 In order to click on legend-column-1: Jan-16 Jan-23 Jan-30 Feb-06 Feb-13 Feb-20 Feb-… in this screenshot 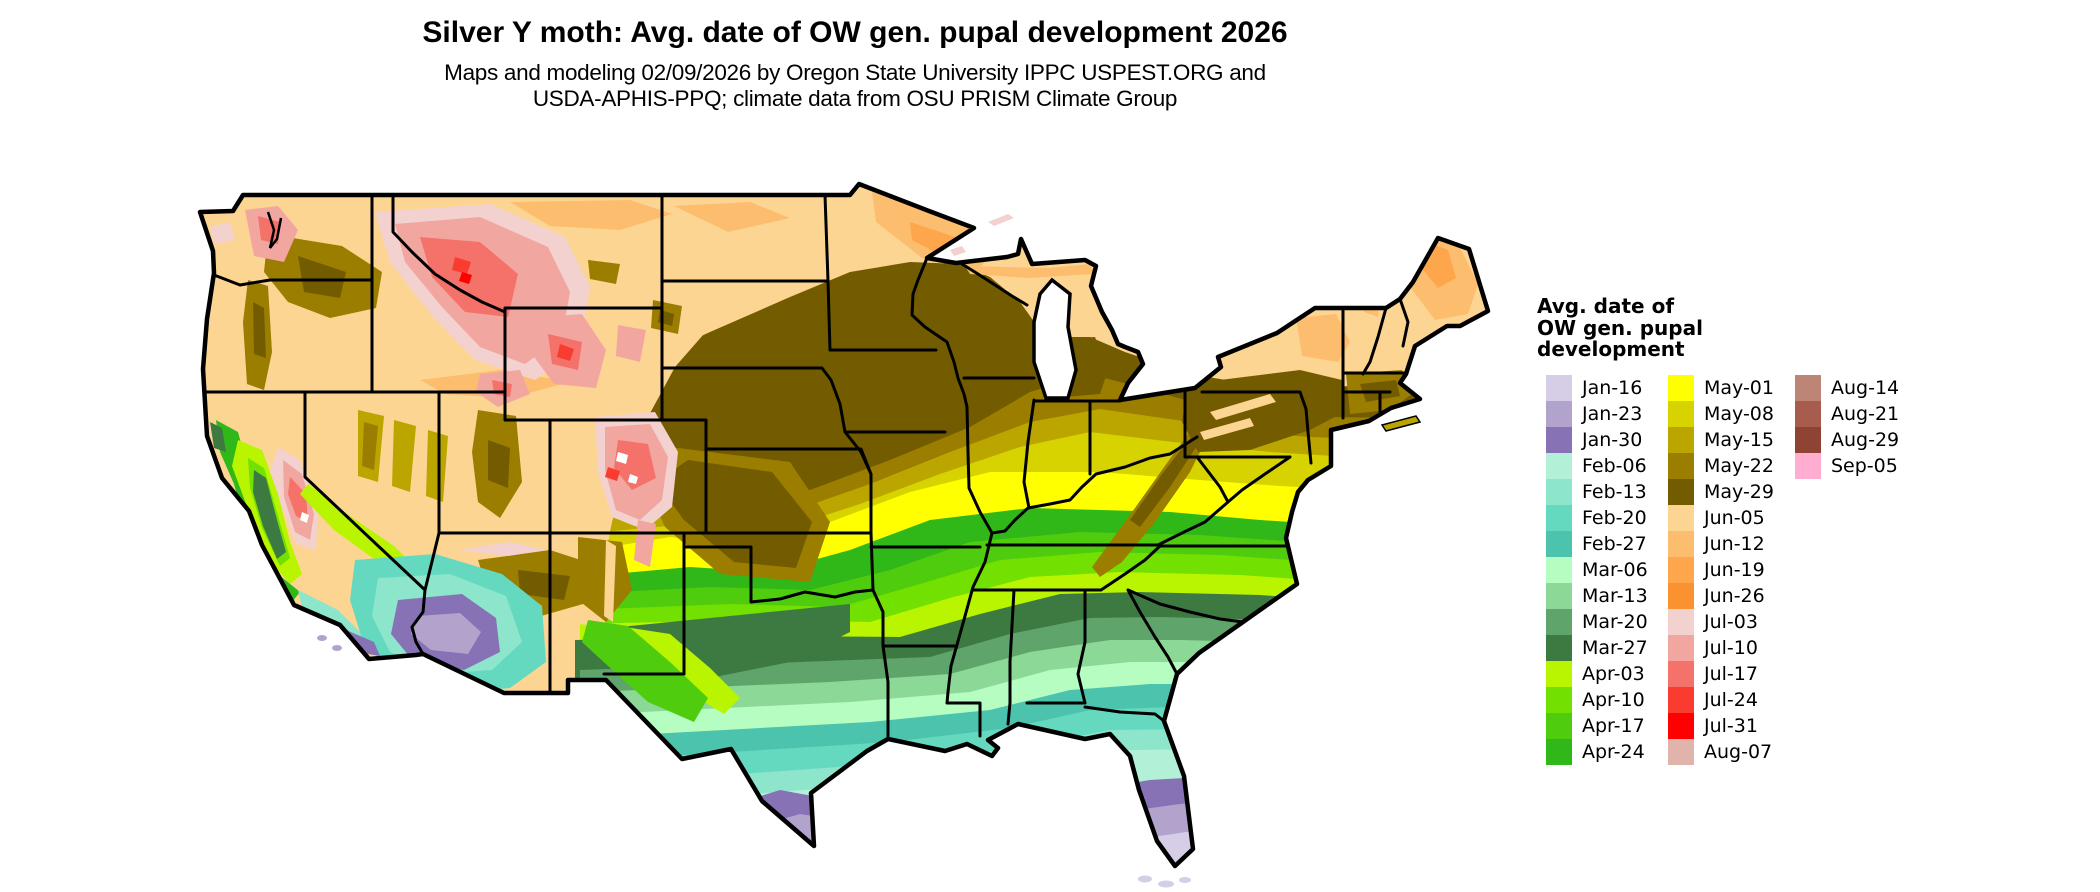, I will do `click(1597, 569)`.